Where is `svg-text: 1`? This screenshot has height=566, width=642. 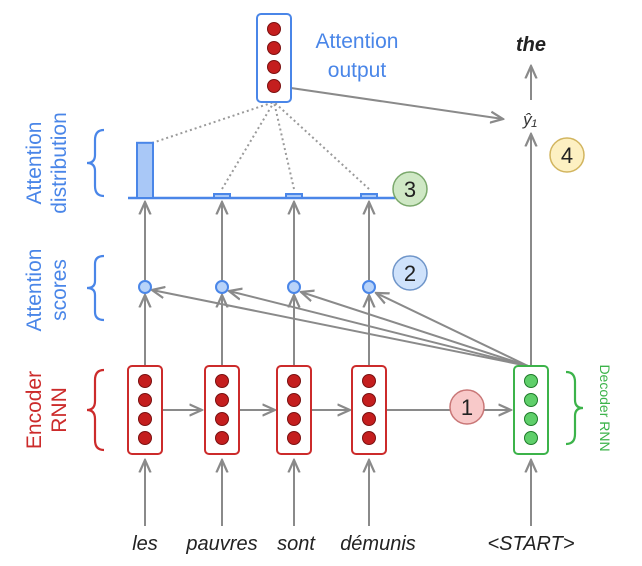 svg-text: 1 is located at coordinates (467, 407).